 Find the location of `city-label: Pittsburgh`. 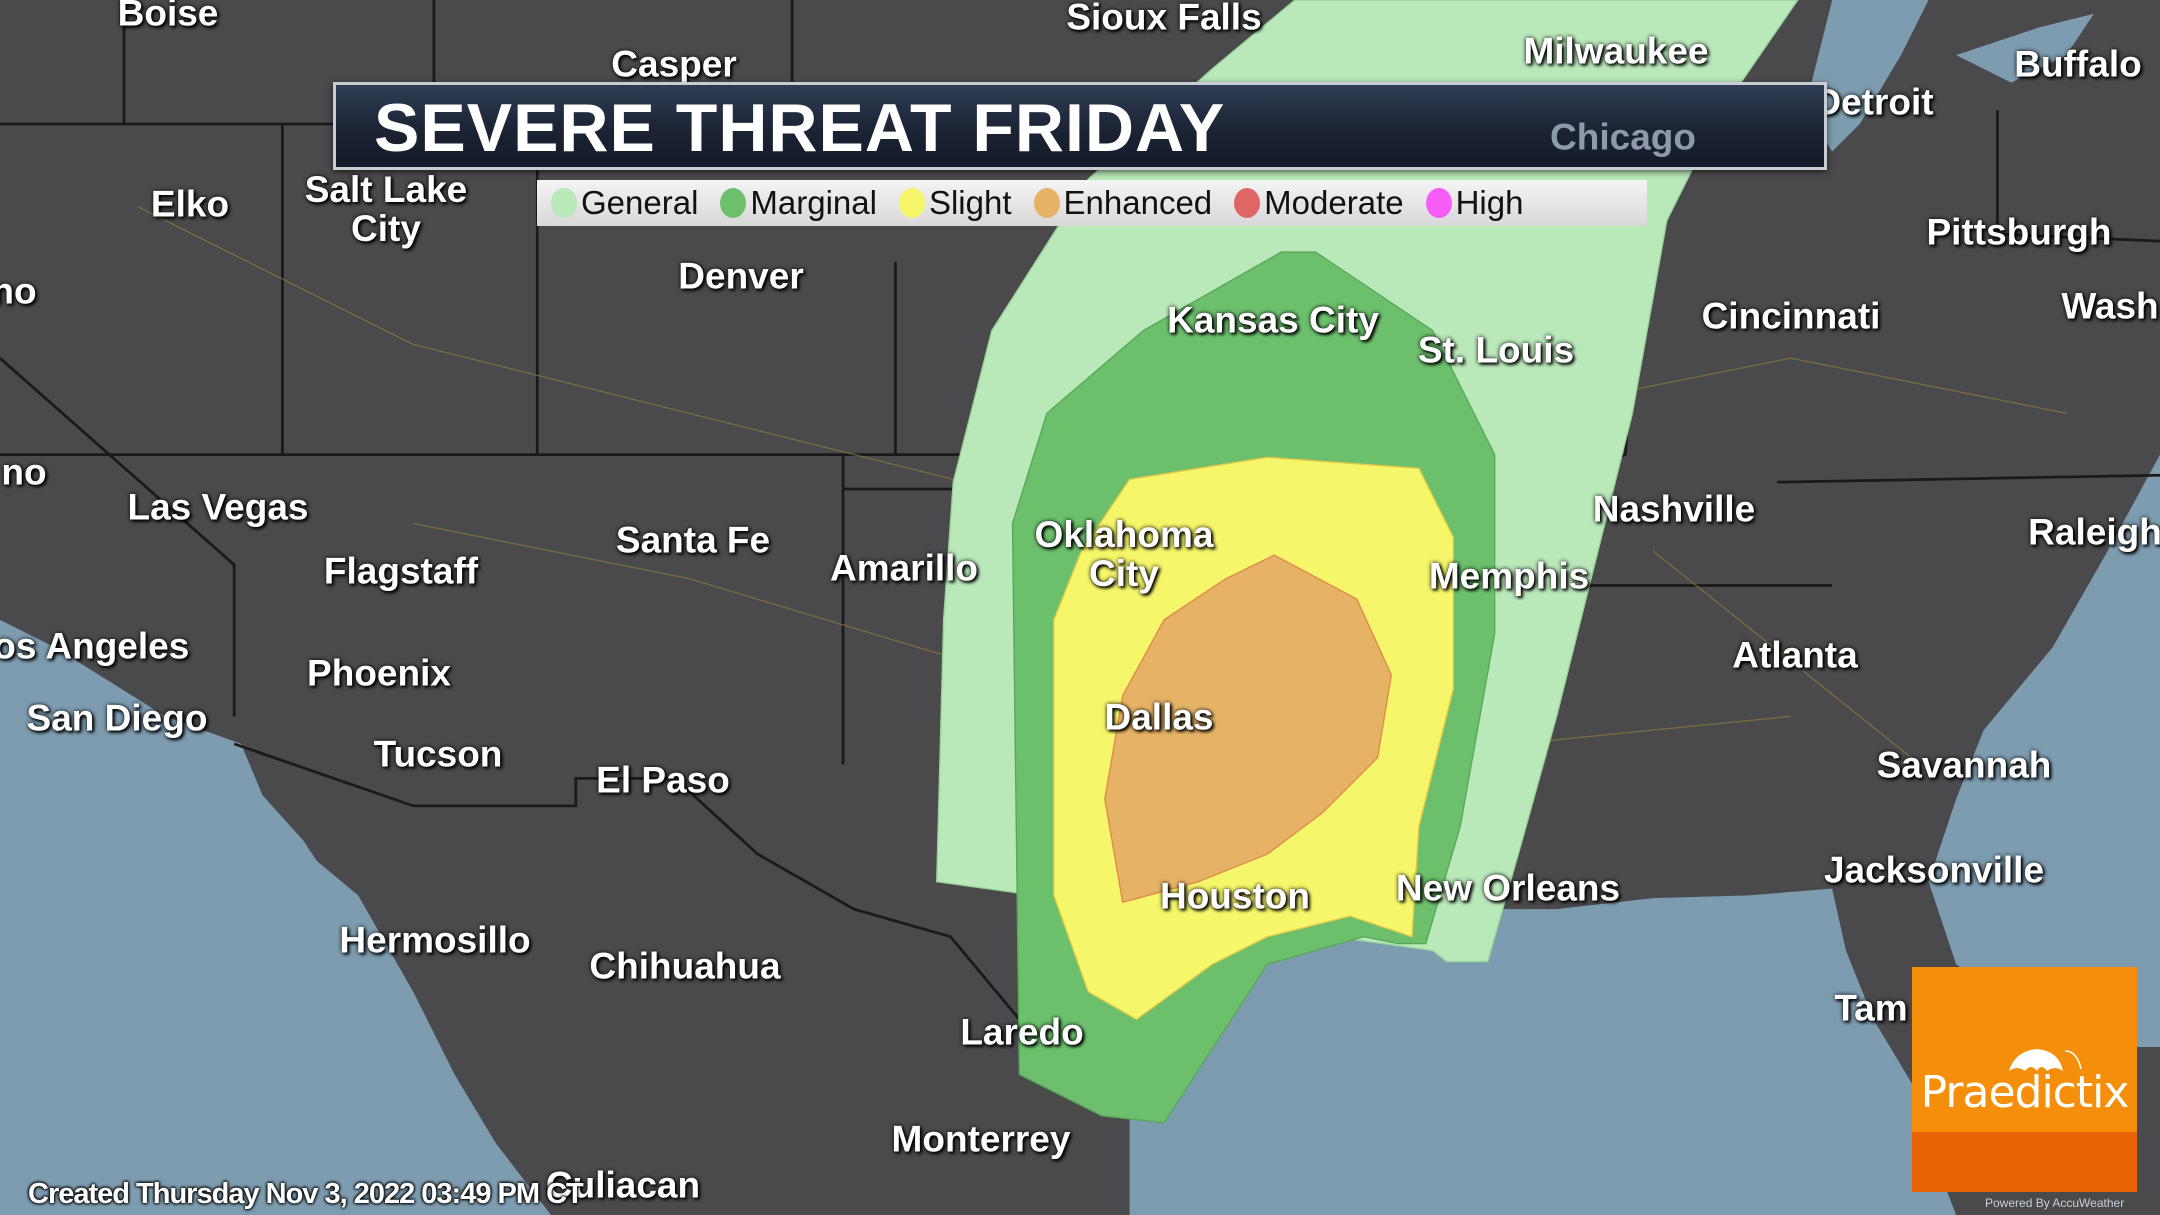

city-label: Pittsburgh is located at coordinates (2019, 232).